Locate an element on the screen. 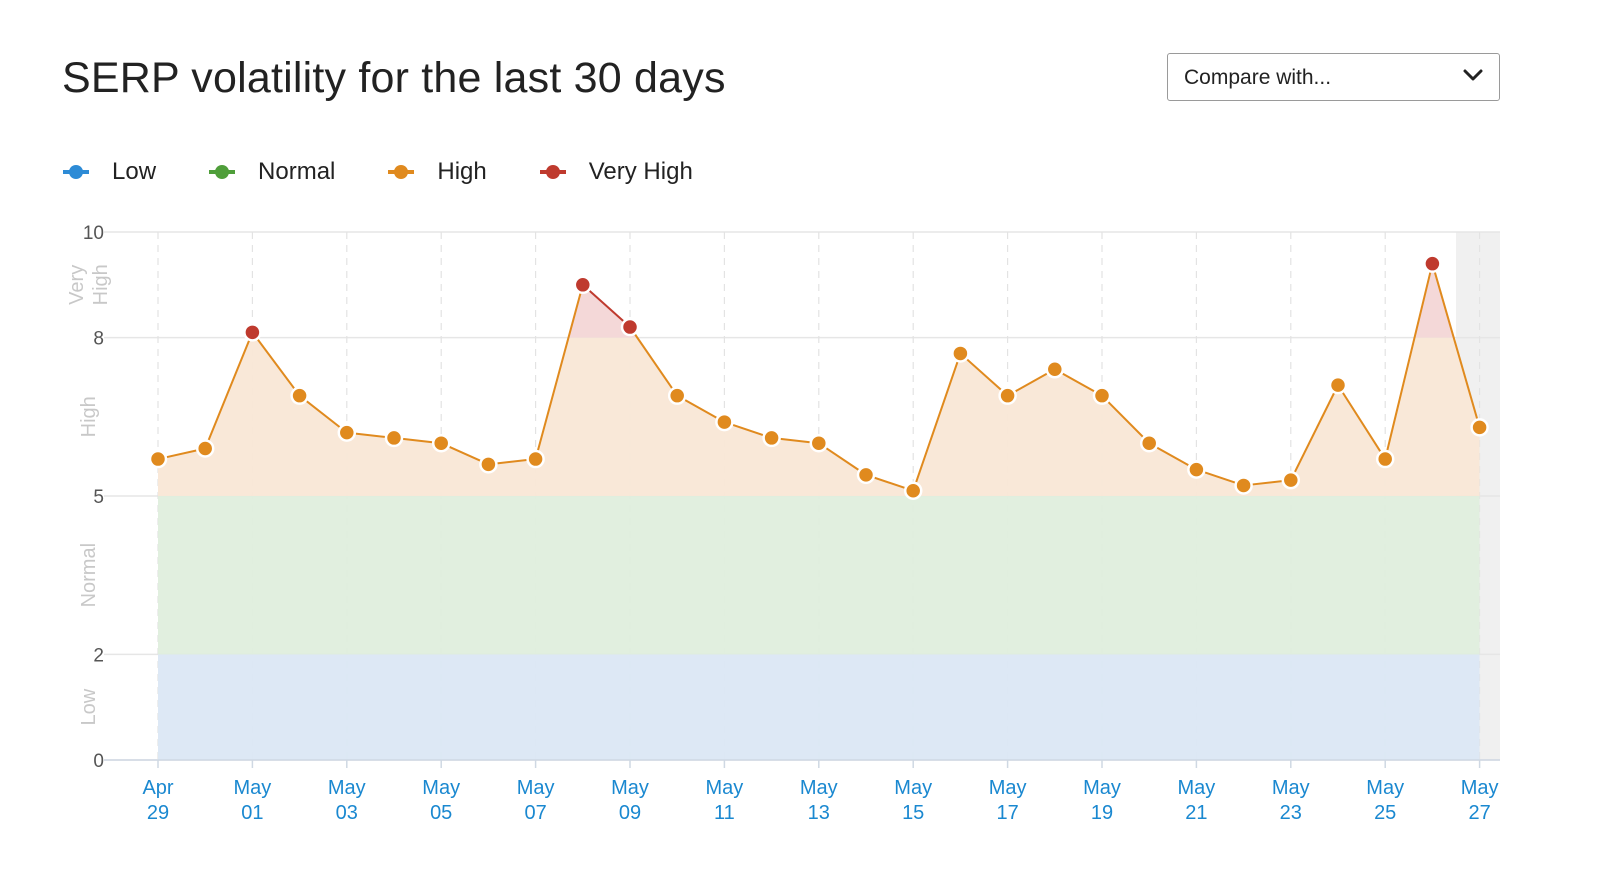  band-label: Normal is located at coordinates (89, 575).